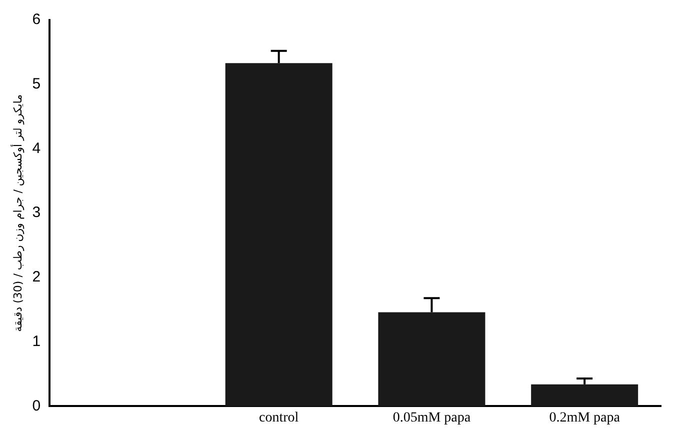 The image size is (679, 437). I want to click on x-tick-label: 0.2mM papa, so click(585, 418).